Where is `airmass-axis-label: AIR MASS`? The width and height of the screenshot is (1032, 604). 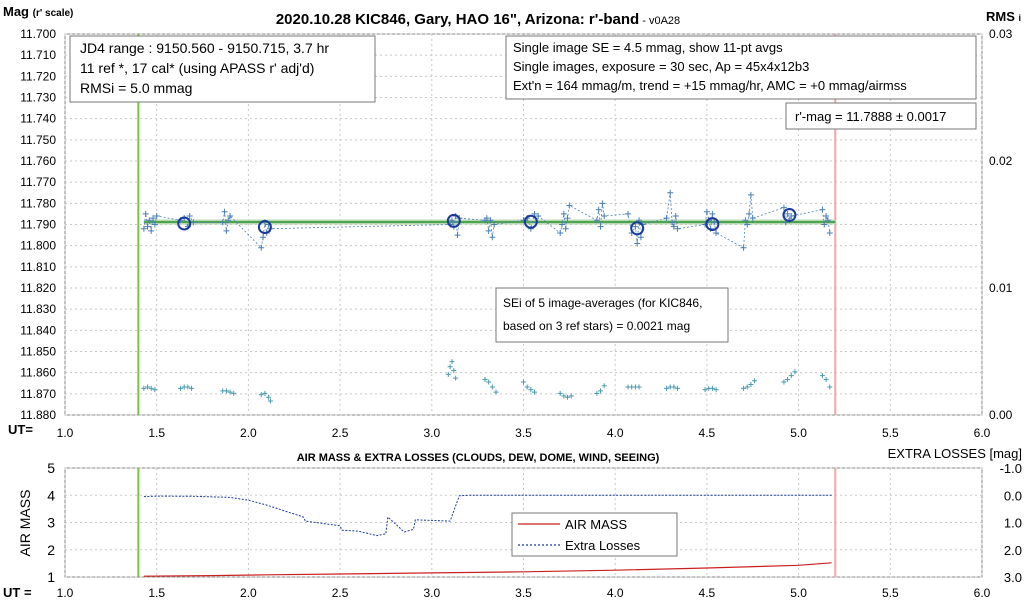
airmass-axis-label: AIR MASS is located at coordinates (25, 523).